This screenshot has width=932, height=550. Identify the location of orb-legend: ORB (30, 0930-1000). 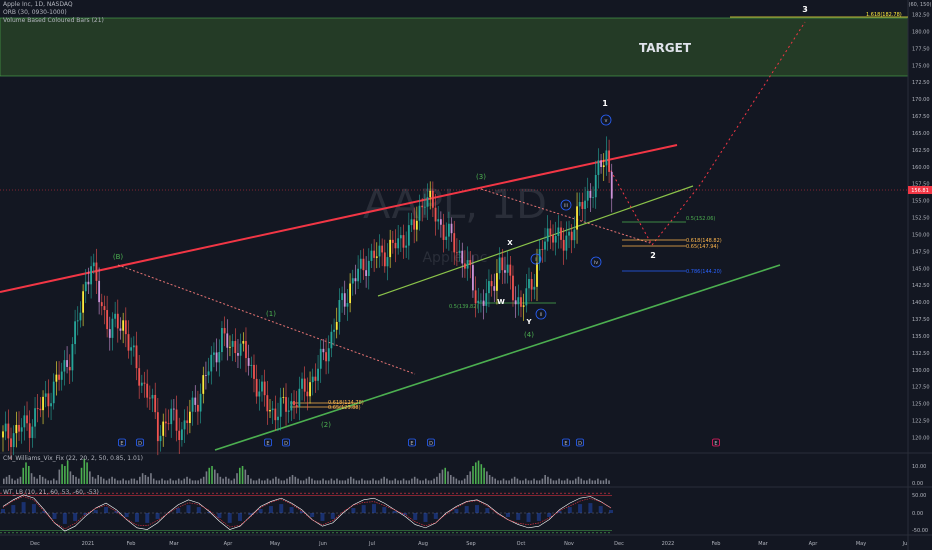
(35, 12).